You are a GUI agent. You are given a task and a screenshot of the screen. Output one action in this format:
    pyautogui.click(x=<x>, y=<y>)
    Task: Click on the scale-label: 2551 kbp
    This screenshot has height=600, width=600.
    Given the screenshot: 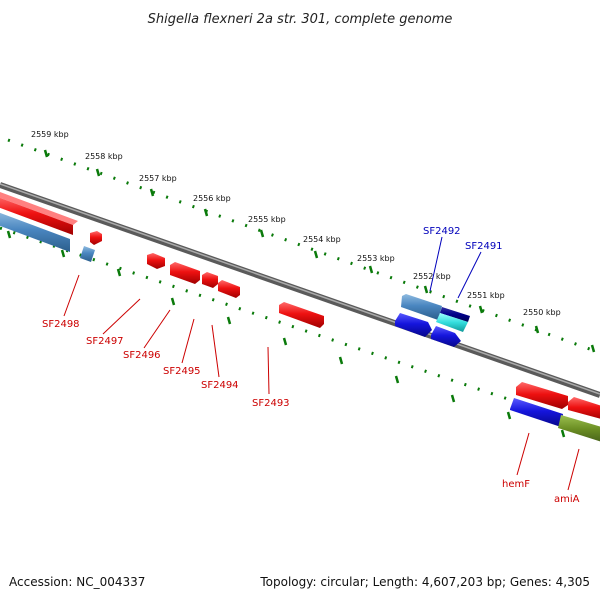 What is the action you would take?
    pyautogui.click(x=486, y=295)
    